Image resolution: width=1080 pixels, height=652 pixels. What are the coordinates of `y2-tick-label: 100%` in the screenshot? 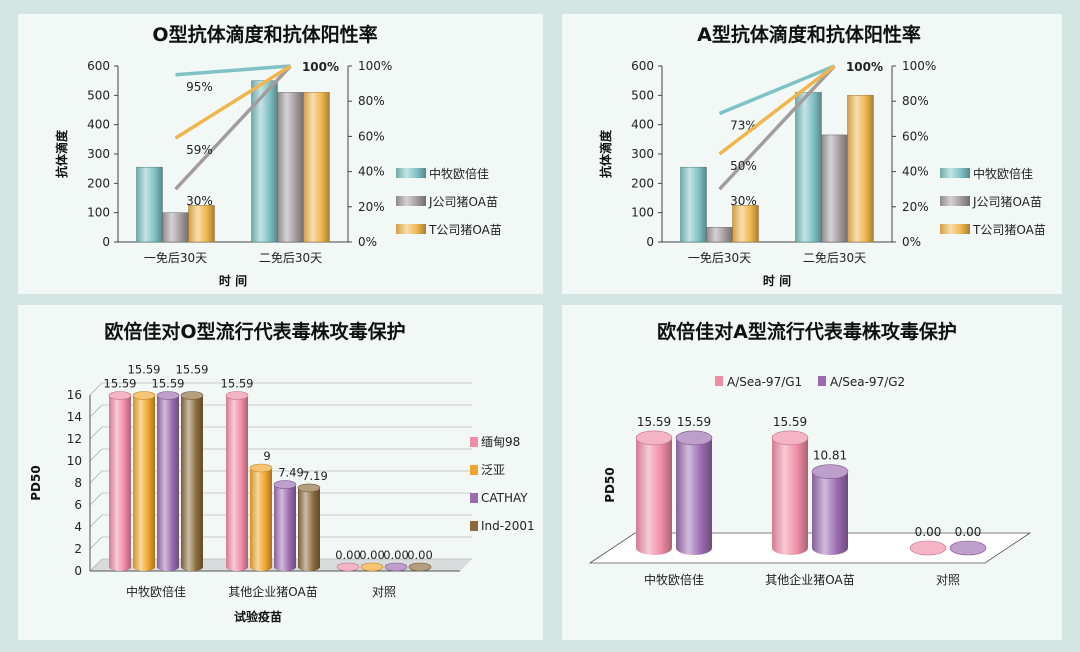 It's located at (919, 66).